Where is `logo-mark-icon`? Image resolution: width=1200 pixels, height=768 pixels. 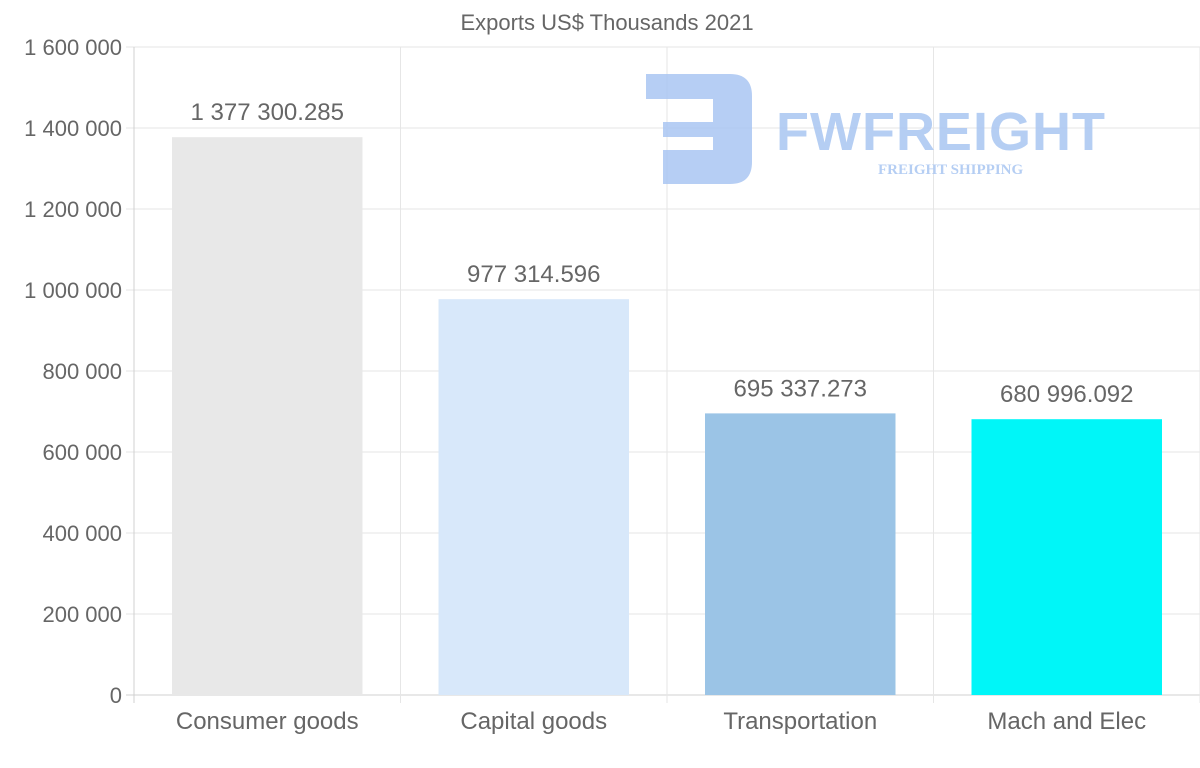 logo-mark-icon is located at coordinates (699, 129).